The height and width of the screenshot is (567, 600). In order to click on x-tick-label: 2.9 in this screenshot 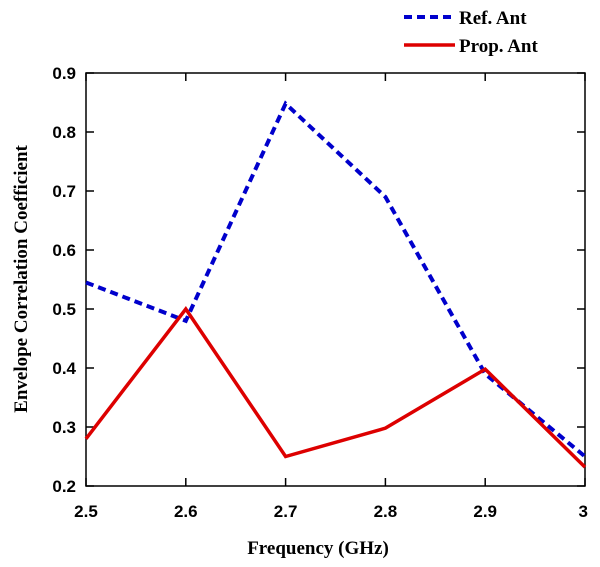, I will do `click(485, 511)`.